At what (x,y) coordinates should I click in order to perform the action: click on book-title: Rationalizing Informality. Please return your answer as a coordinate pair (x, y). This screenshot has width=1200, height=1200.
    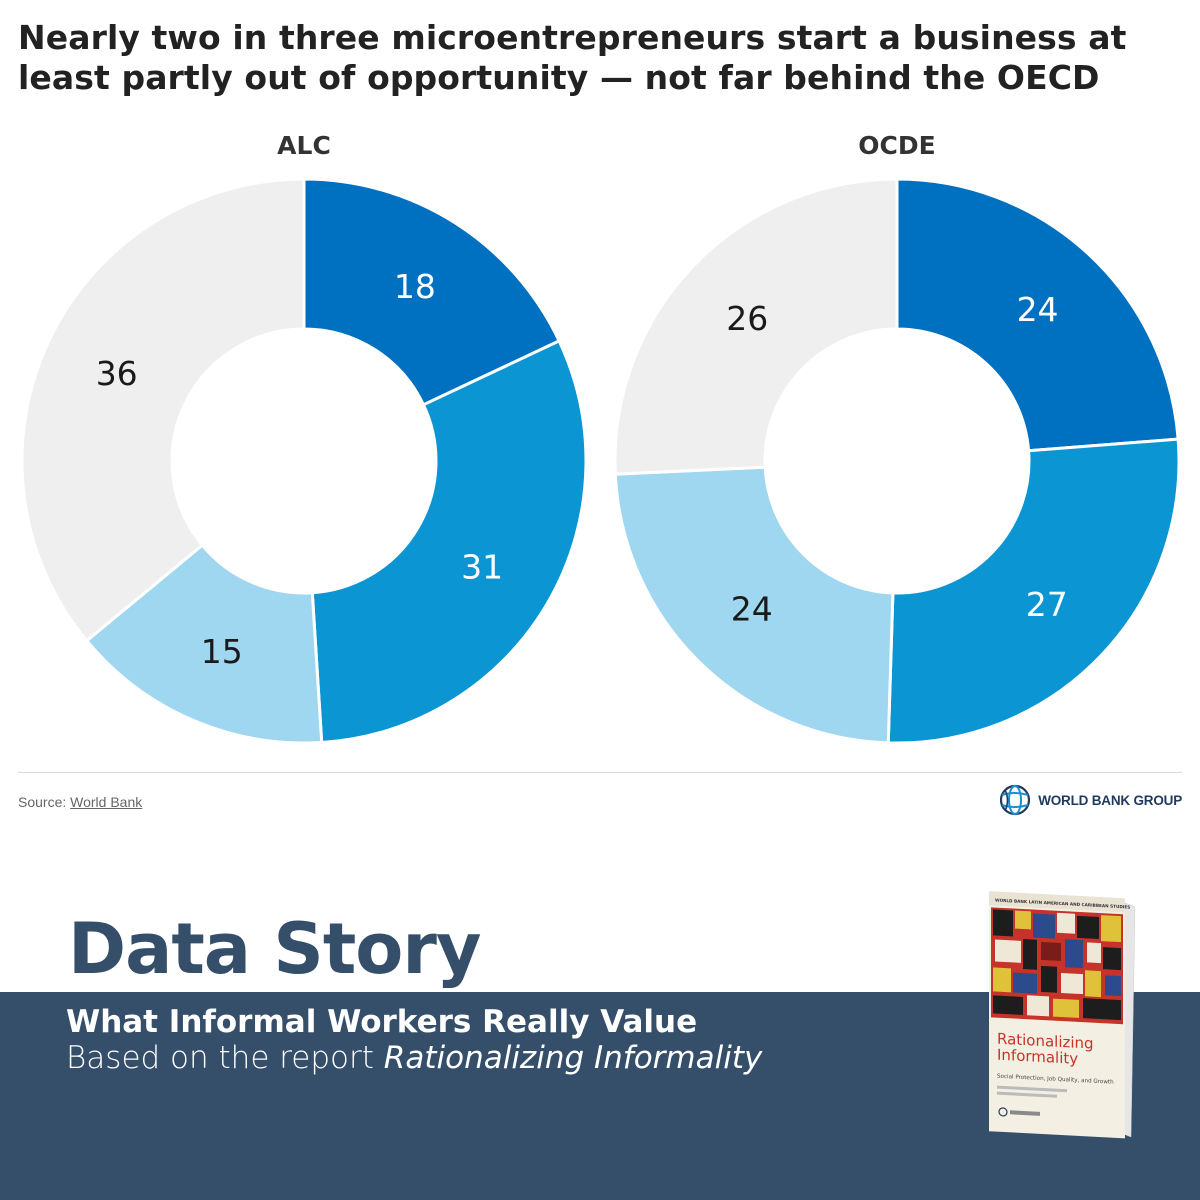
    Looking at the image, I should click on (1047, 1049).